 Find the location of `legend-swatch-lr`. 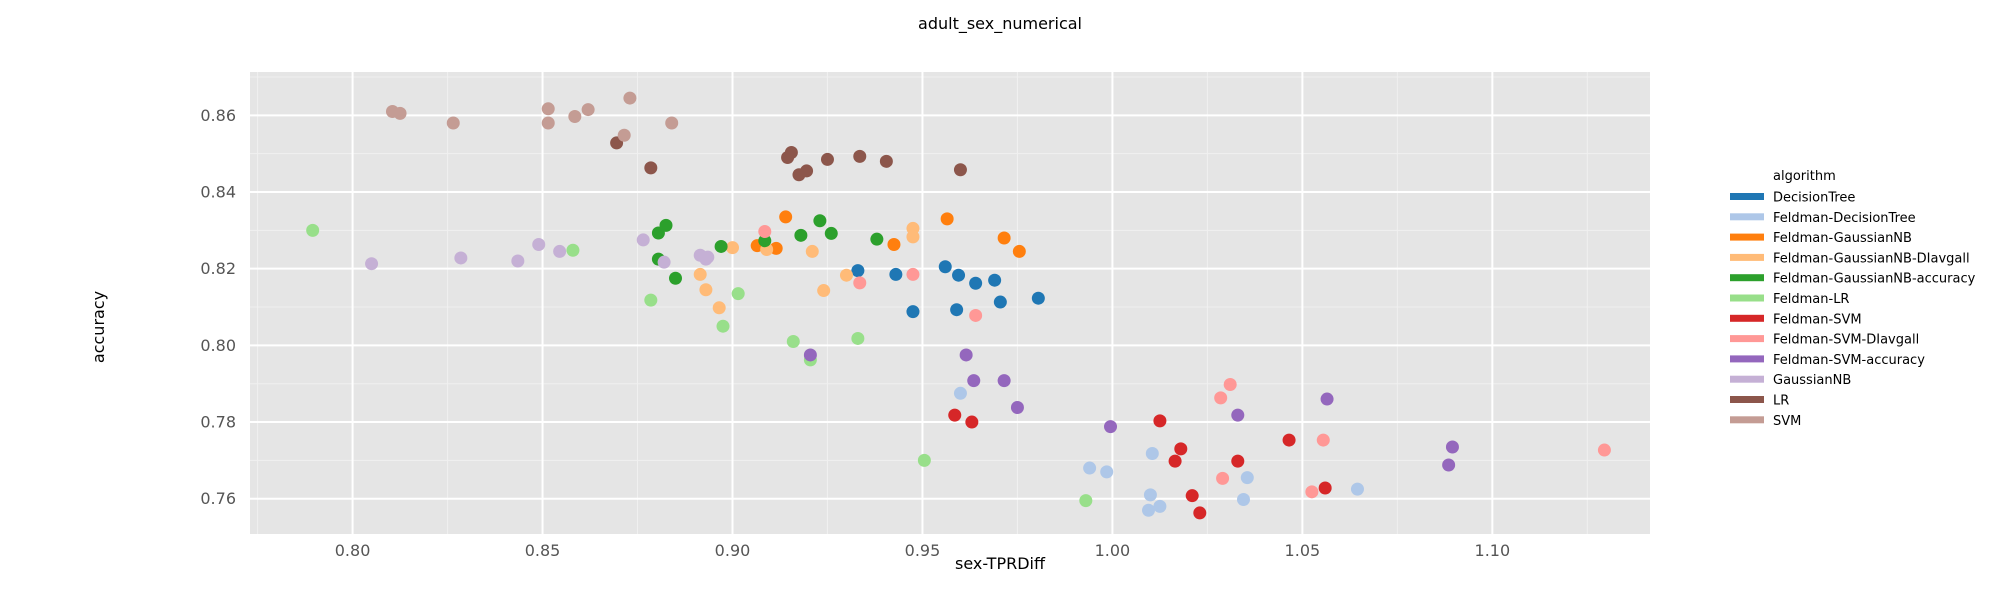

legend-swatch-lr is located at coordinates (1747, 399).